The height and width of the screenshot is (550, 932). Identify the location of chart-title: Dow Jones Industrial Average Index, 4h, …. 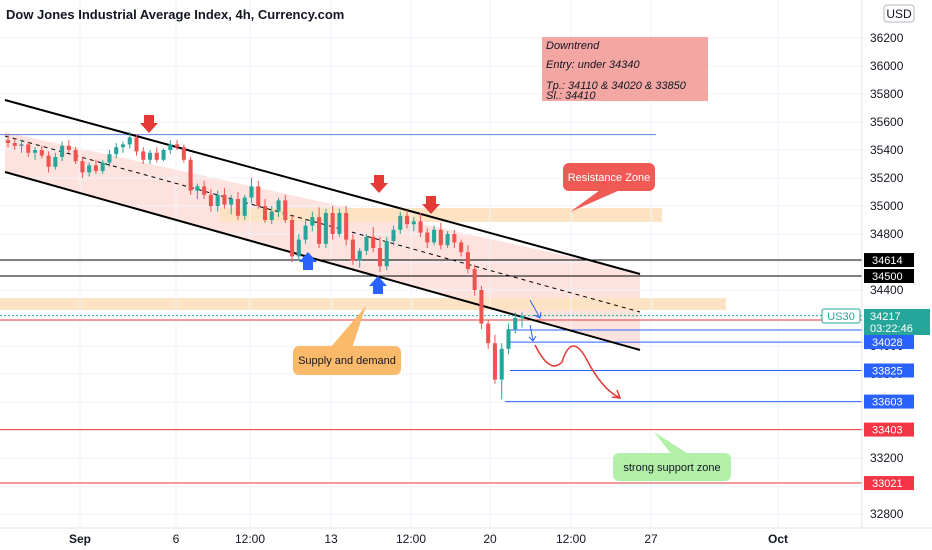
(175, 14).